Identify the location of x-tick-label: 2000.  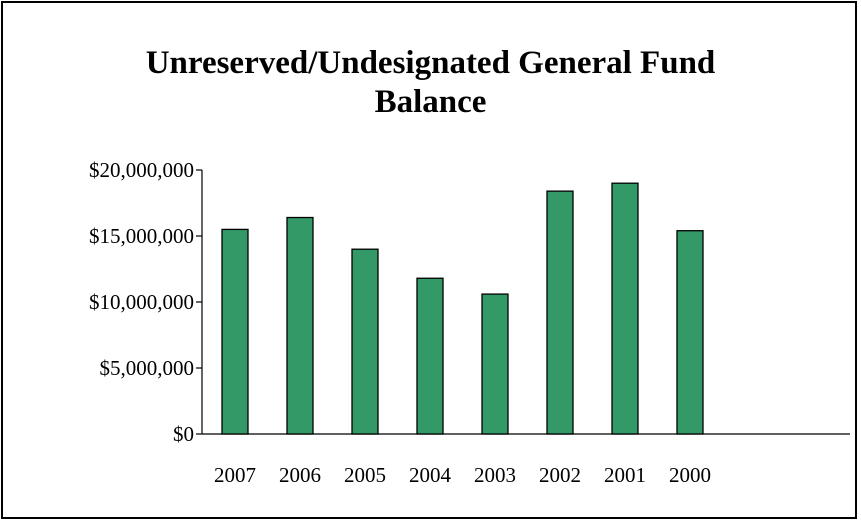
(690, 475).